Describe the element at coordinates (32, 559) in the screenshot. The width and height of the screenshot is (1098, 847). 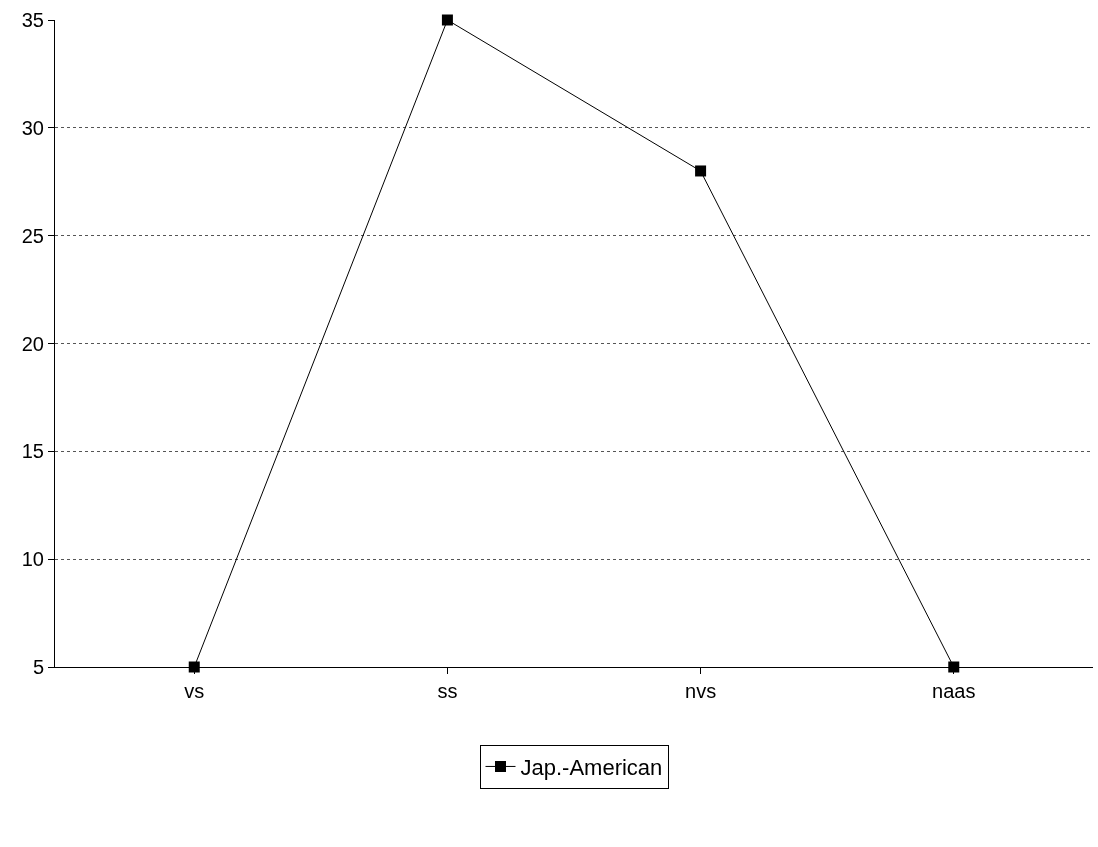
I see `y-tick-label: 10` at that location.